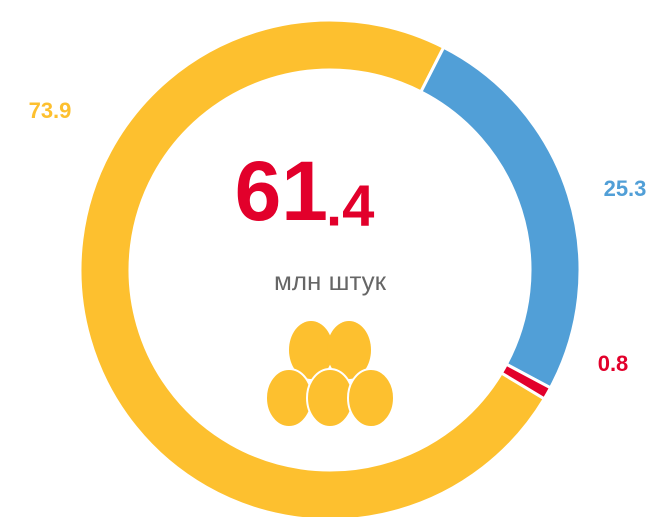  I want to click on eggs-icon, so click(330, 374).